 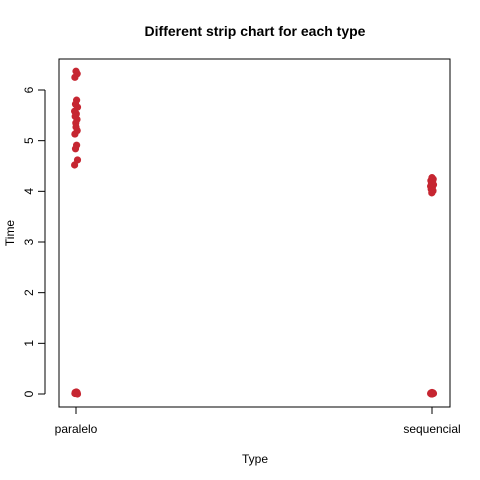 I want to click on y-tick-label: 6, so click(x=29, y=89).